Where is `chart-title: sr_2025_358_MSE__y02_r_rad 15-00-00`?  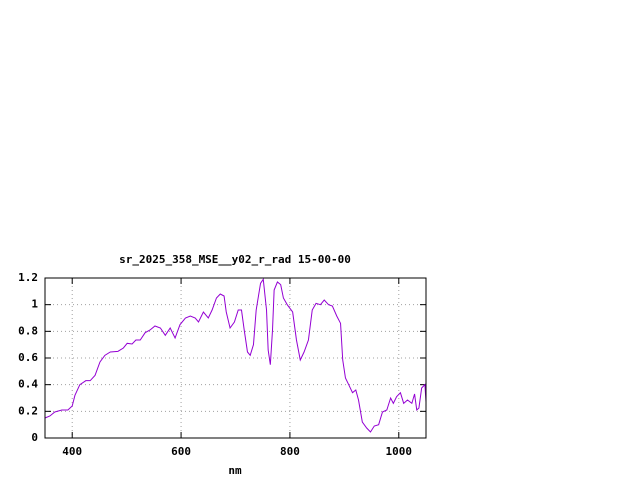
chart-title: sr_2025_358_MSE__y02_r_rad 15-00-00 is located at coordinates (235, 259).